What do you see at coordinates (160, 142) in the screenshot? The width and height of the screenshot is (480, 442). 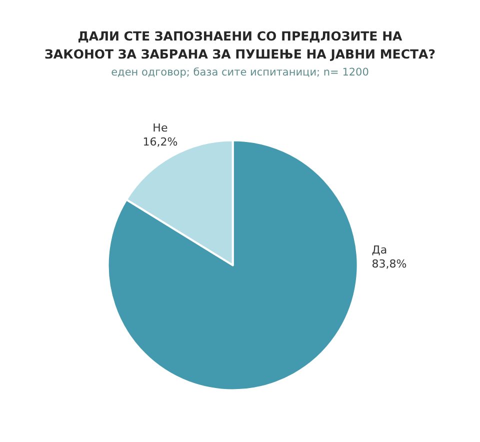 I see `data-label: 16,2%` at bounding box center [160, 142].